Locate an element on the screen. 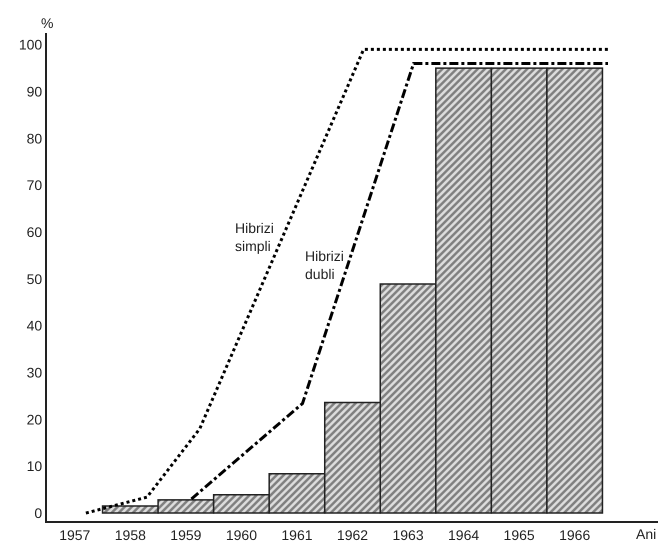 The image size is (662, 547). y-tick-label: 90 is located at coordinates (34, 91).